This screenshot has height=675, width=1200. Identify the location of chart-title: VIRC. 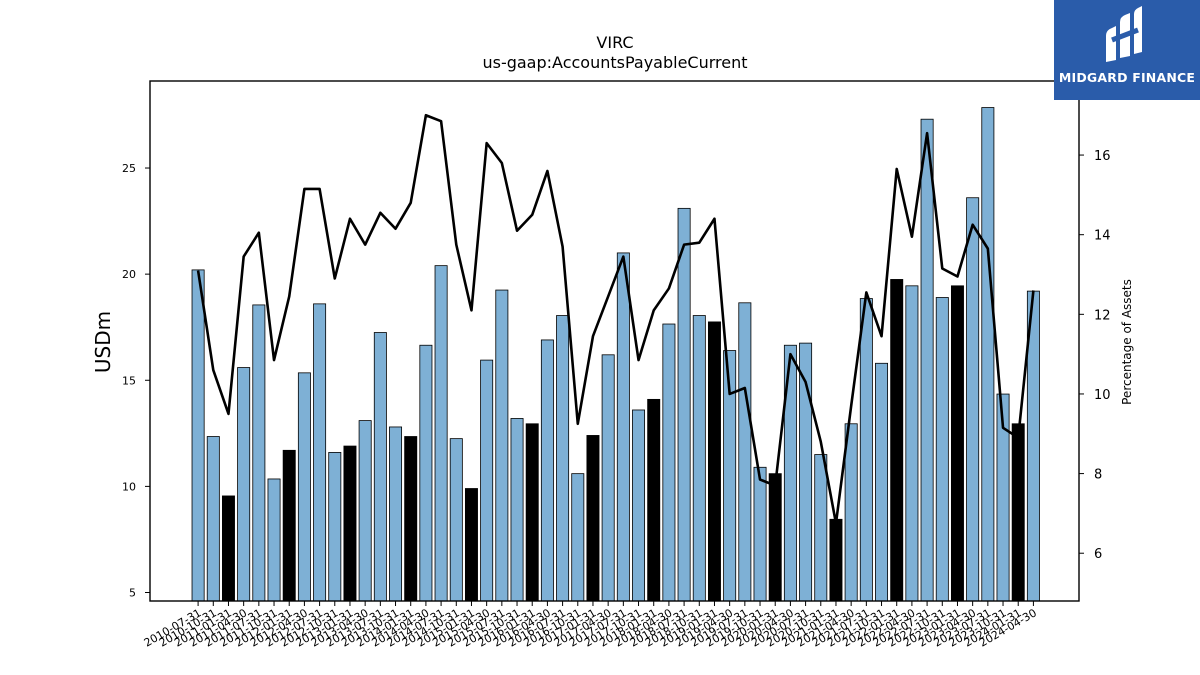
(614, 42).